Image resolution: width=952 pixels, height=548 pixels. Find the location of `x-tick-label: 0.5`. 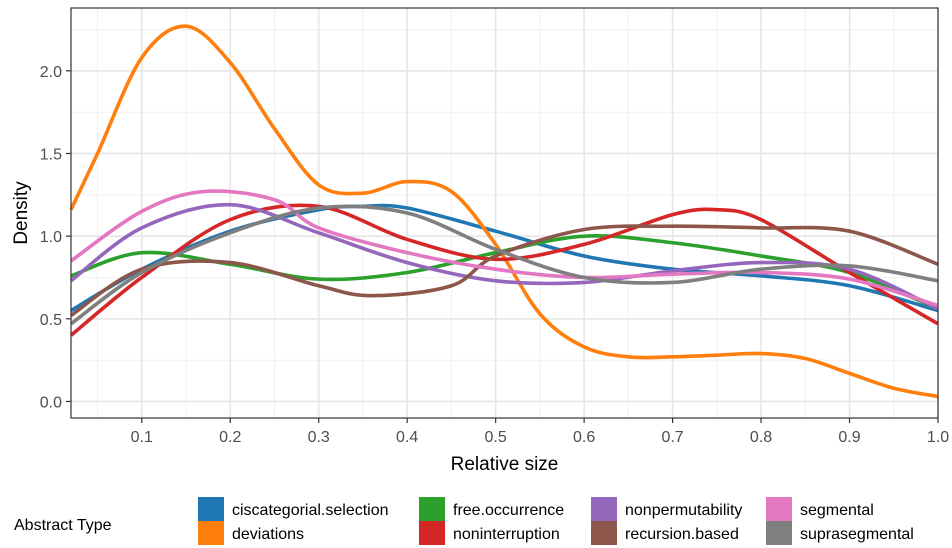

x-tick-label: 0.5 is located at coordinates (496, 437).